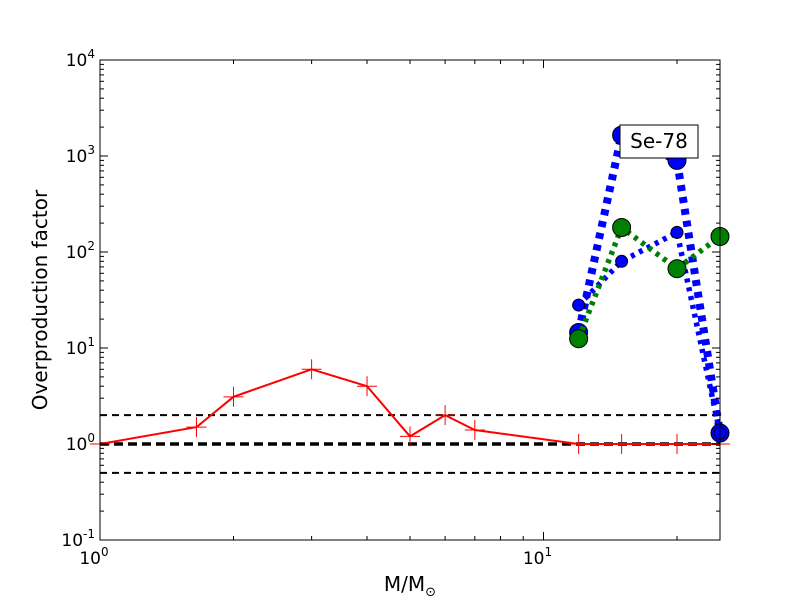 This screenshot has height=605, width=800. I want to click on x-tick-label-0: 10⁰, so click(93, 557).